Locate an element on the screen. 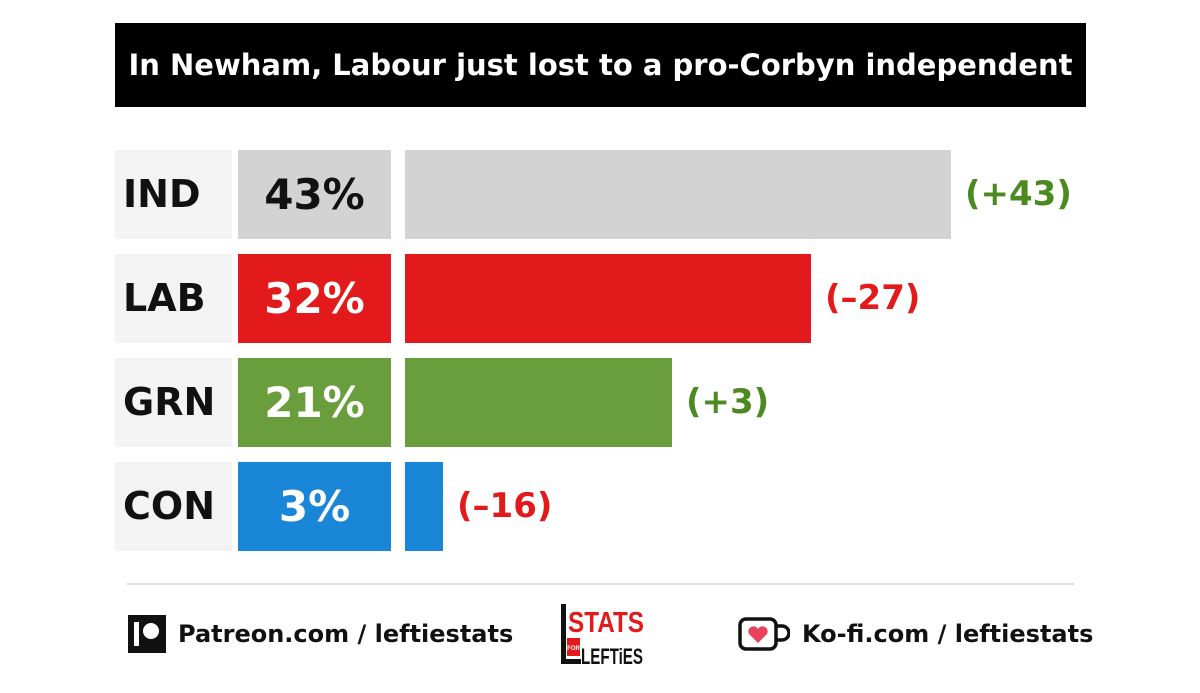 This screenshot has width=1200, height=693. bar-row: GRN 21% (+3) is located at coordinates (615, 402).